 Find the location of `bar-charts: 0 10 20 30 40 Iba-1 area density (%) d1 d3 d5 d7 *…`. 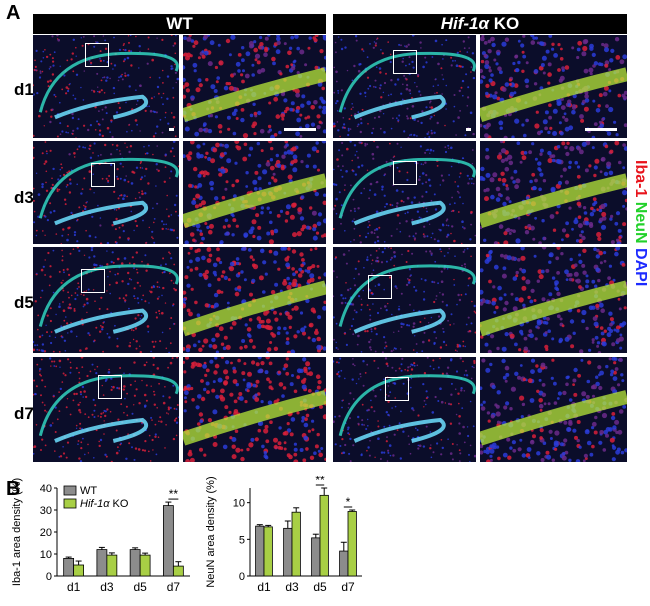

bar-charts: 0 10 20 30 40 Iba-1 area density (%) d1 d3 d5 d7 *… is located at coordinates (186, 535).